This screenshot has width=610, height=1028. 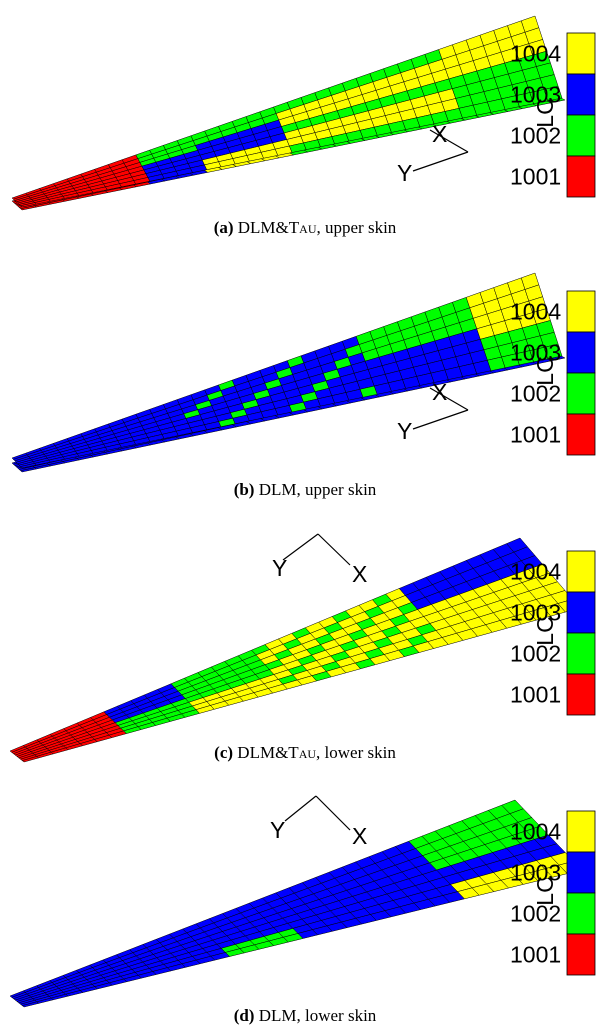 I want to click on colorbar-c: 1004 1003 1002 1001 LC, so click(x=553, y=633).